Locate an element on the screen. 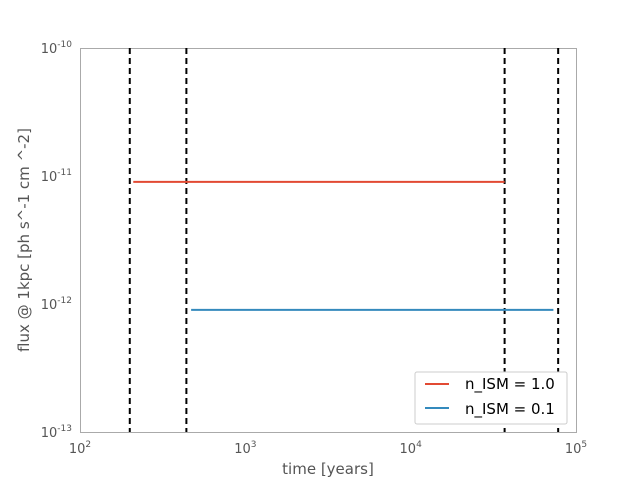  x-tick-labels: 10² 10³ 104 10⁵ is located at coordinates (328, 448).